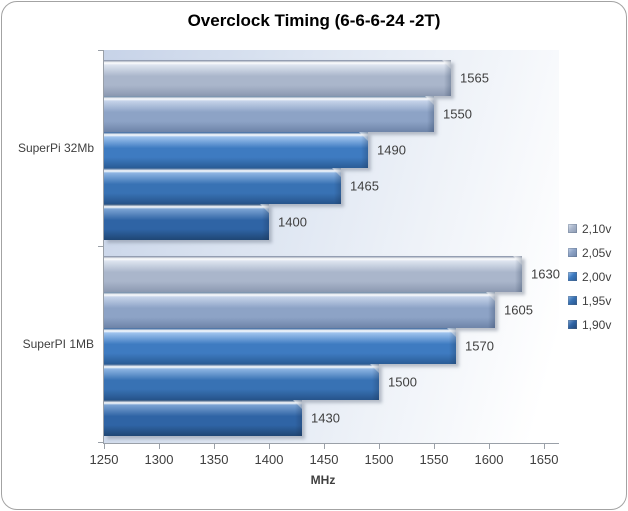 This screenshot has height=511, width=628. What do you see at coordinates (597, 228) in the screenshot?
I see `legend-label: 2,10v` at bounding box center [597, 228].